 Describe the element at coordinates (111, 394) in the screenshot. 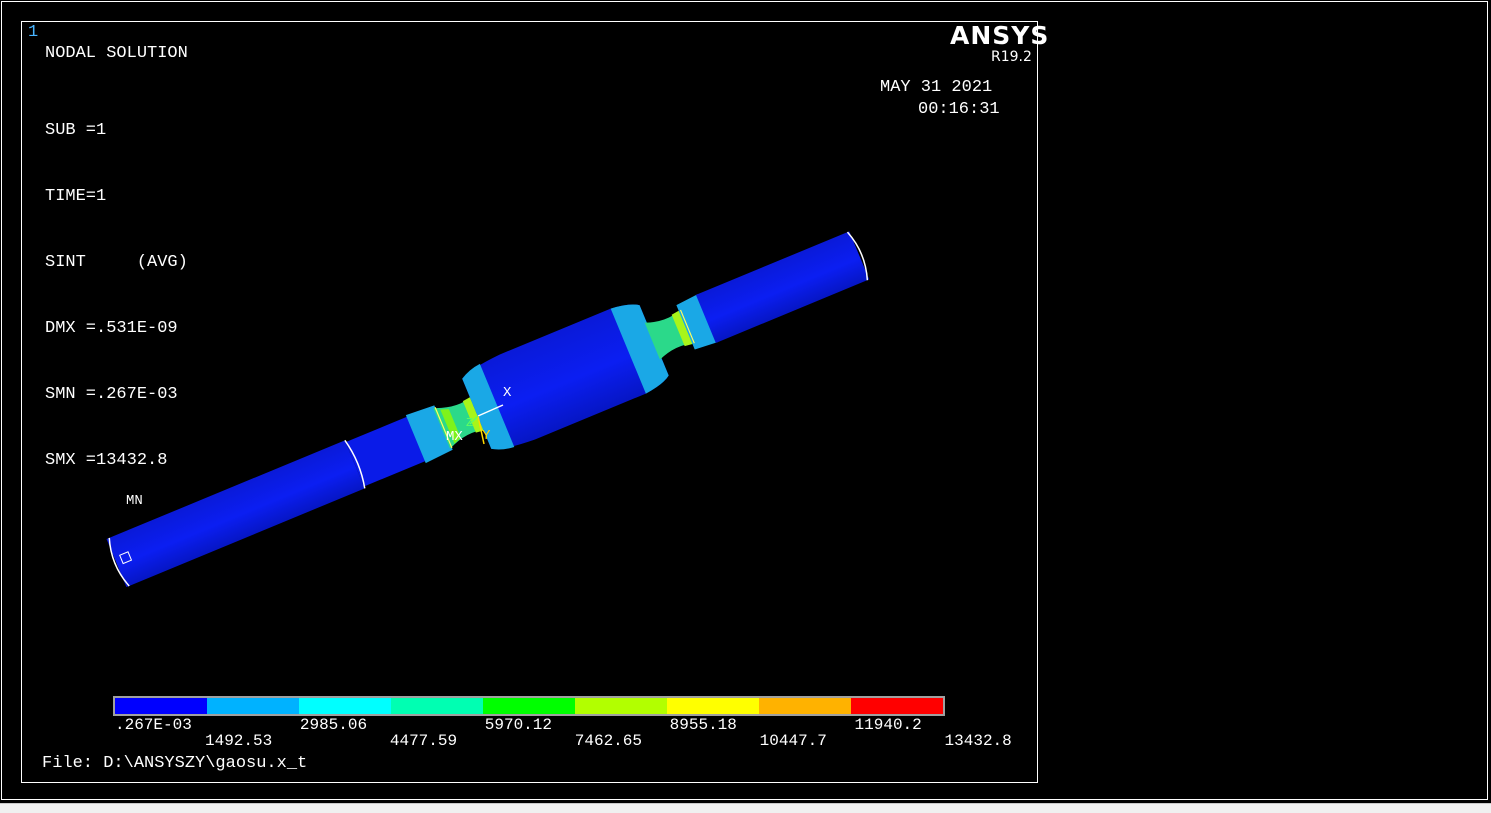

I see `legend-smn: SMN =.267E-03` at that location.